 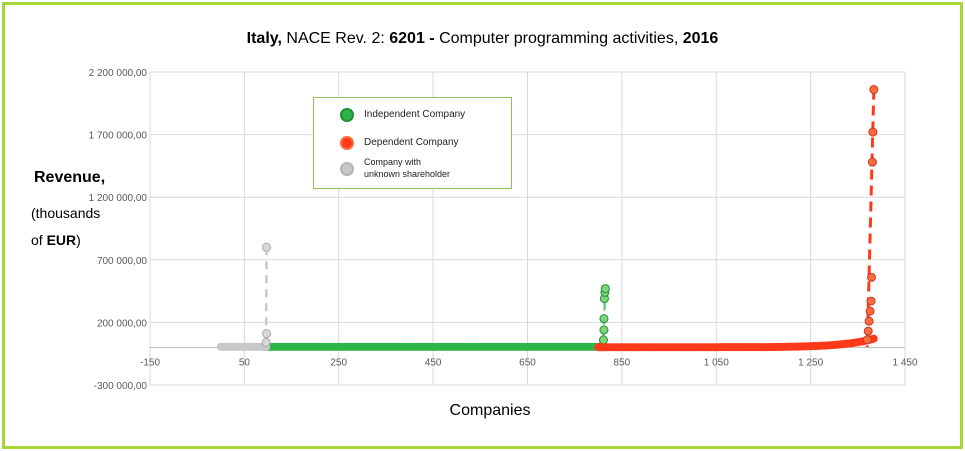 What do you see at coordinates (347, 169) in the screenshot?
I see `legend-marker-unknown` at bounding box center [347, 169].